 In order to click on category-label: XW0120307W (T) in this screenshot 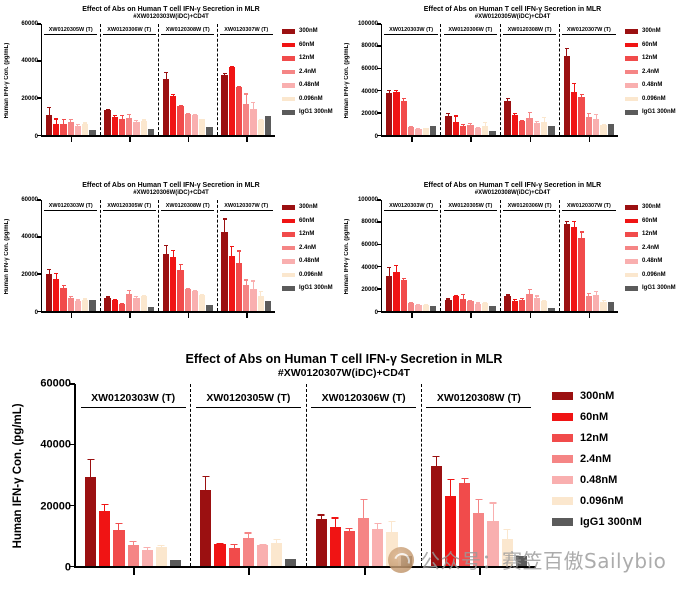, I will do `click(589, 207)`.